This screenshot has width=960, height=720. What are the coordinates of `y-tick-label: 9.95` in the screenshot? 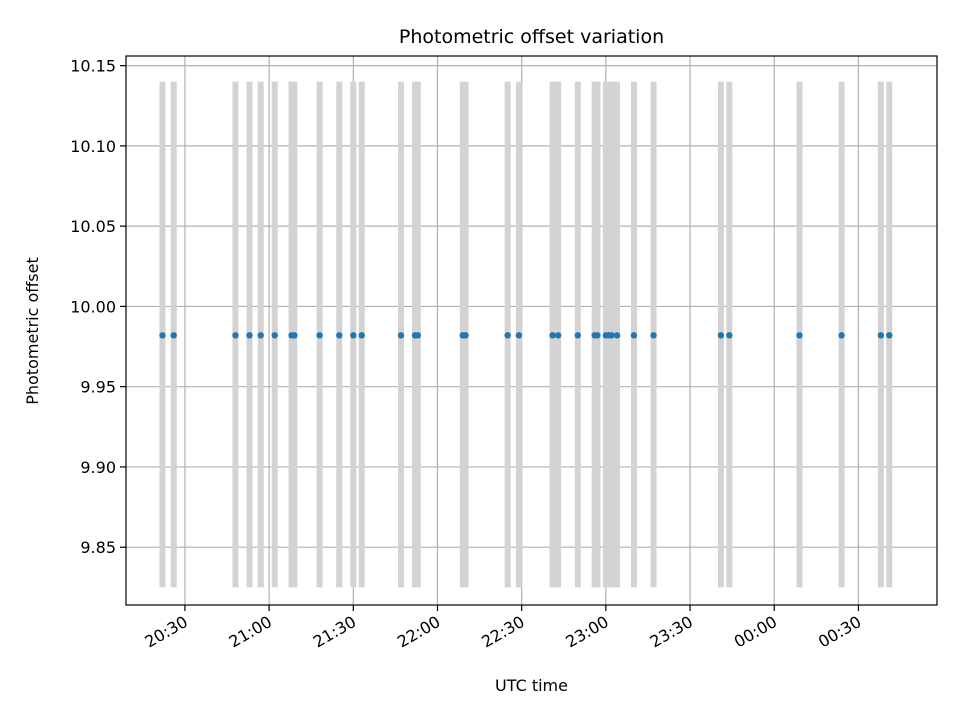 It's located at (98, 387).